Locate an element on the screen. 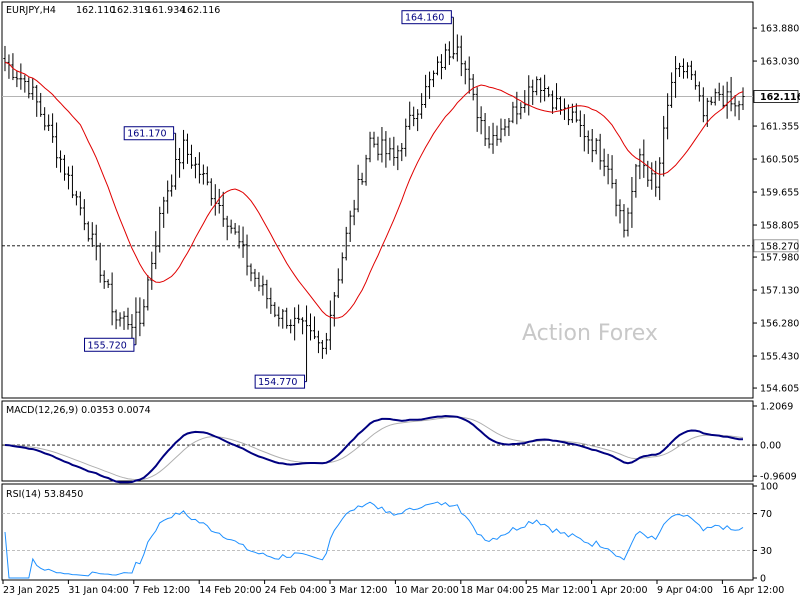 The height and width of the screenshot is (600, 800). rsi-axis: 100 70 30 0 is located at coordinates (765, 533).